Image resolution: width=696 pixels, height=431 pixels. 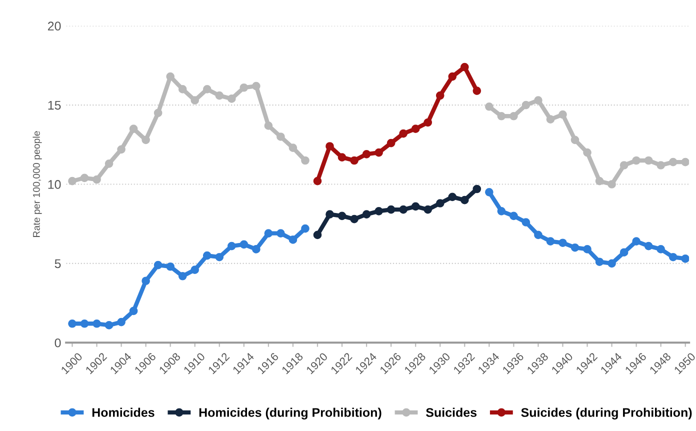 What do you see at coordinates (37, 184) in the screenshot?
I see `y-axis-title: Rate per 100,000 people` at bounding box center [37, 184].